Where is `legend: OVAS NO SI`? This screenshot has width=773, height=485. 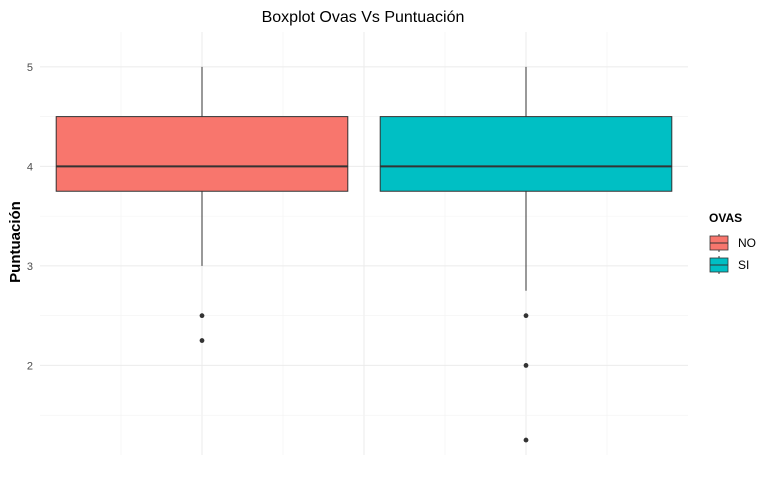
legend: OVAS NO SI is located at coordinates (732, 242).